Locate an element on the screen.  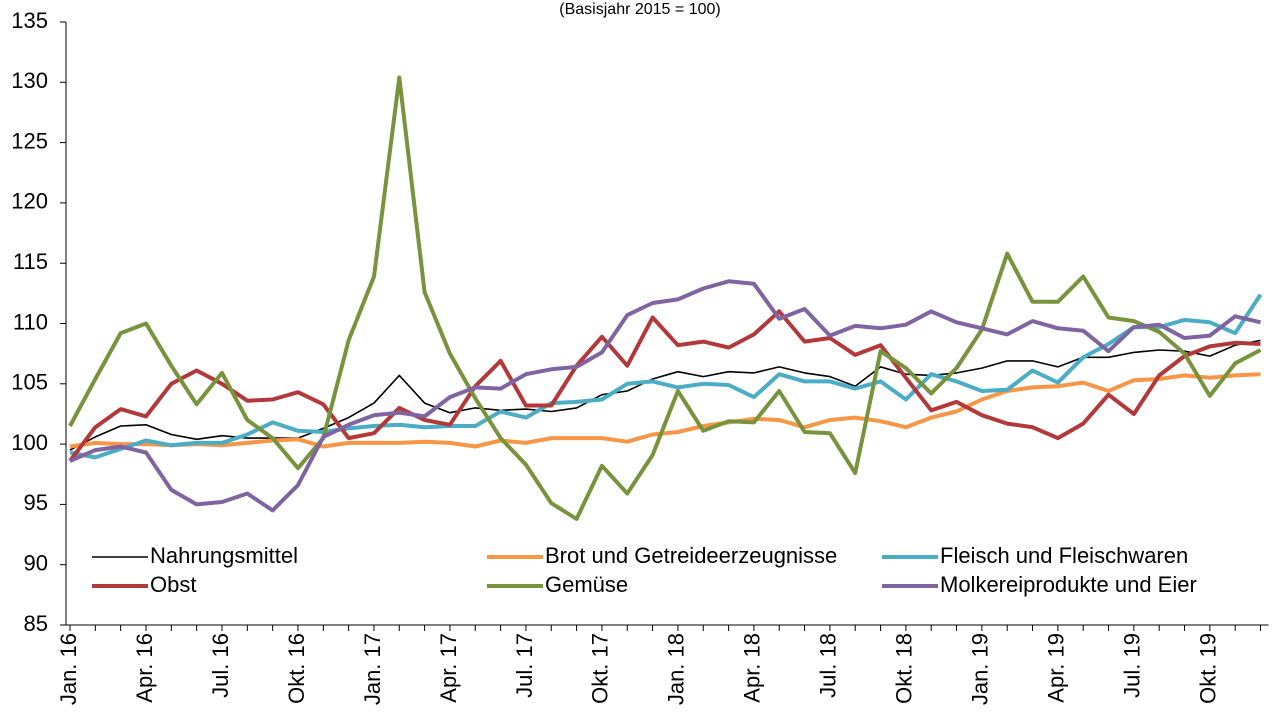
x-tick-label: Okt. 19 is located at coordinates (1208, 668).